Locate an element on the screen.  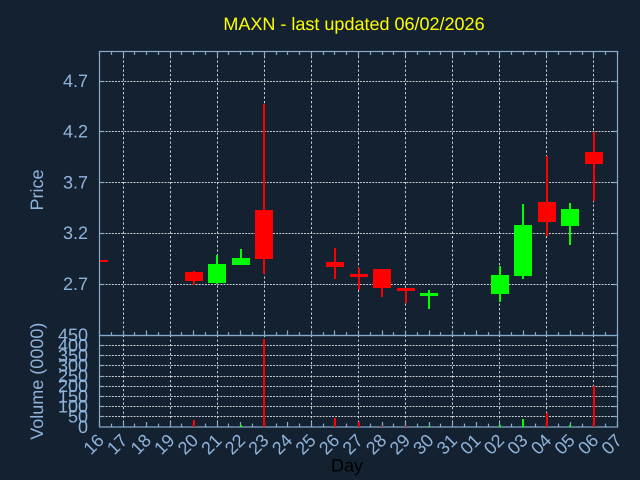
svg-text: 400 is located at coordinates (73, 345).